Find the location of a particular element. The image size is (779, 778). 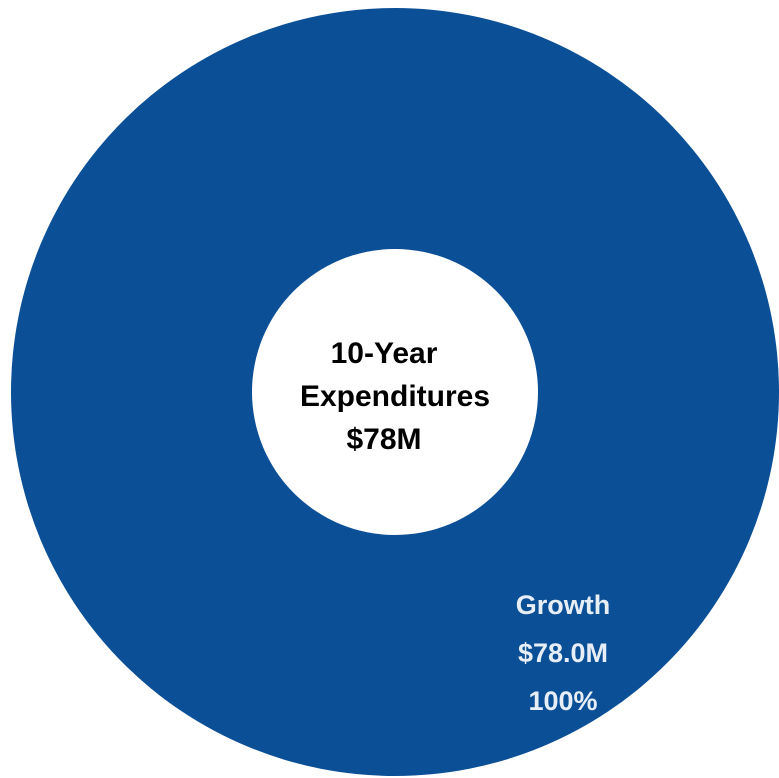

center-label-line-1: 10-Year is located at coordinates (384, 353).